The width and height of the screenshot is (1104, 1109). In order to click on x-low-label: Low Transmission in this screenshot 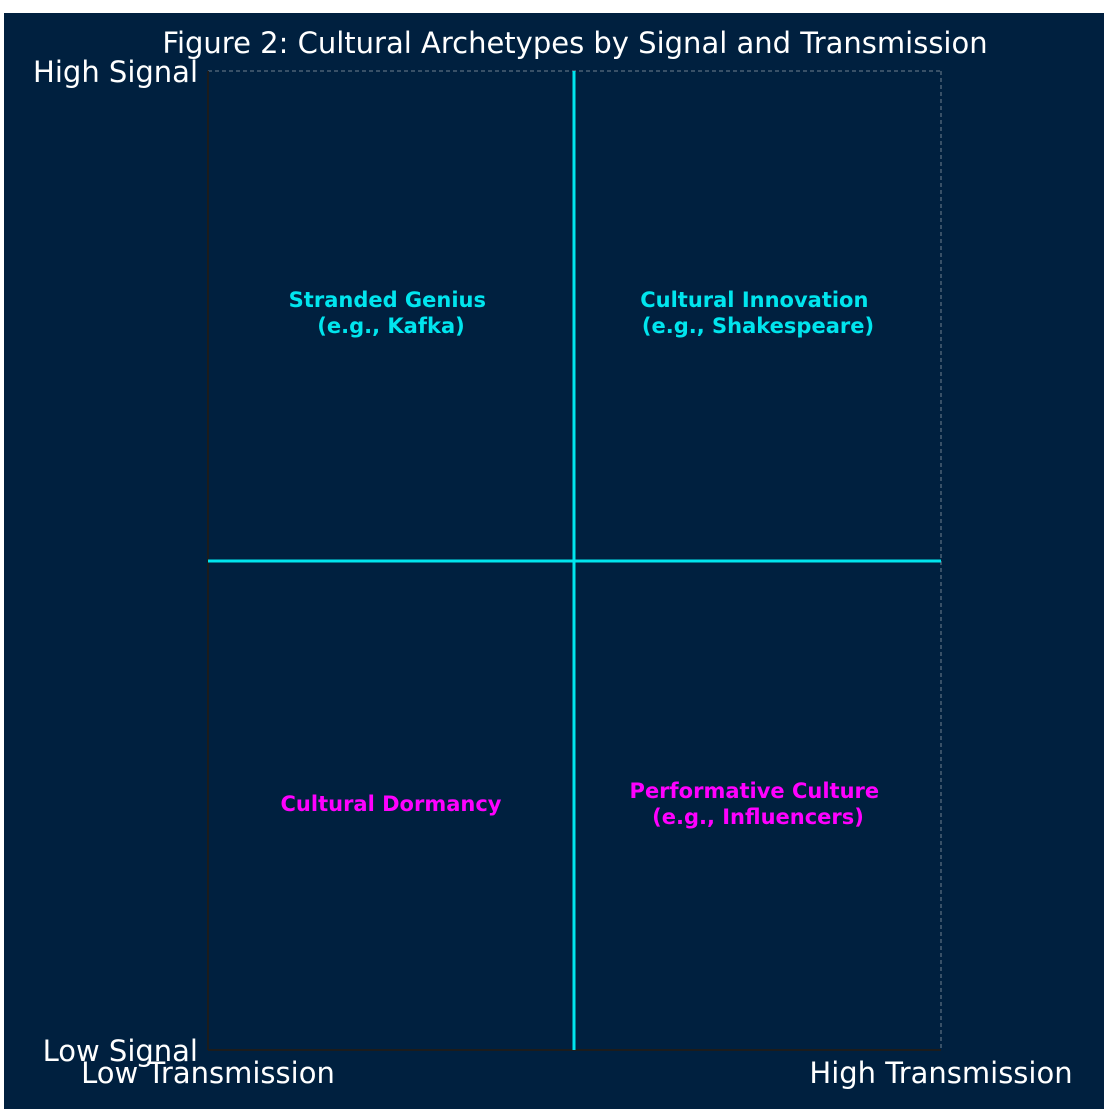, I will do `click(208, 1073)`.